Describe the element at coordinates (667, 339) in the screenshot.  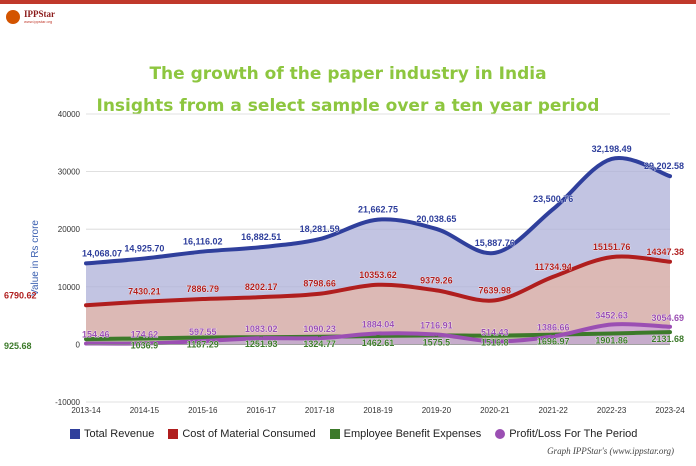
I see `data-label: 2131.68` at that location.